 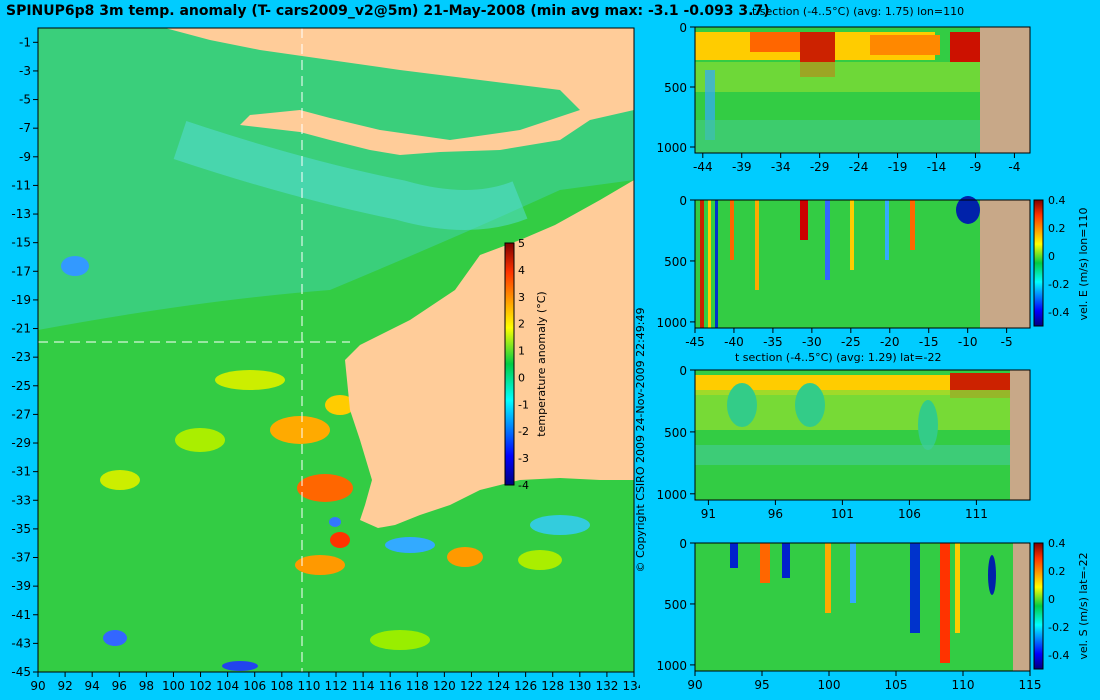 What do you see at coordinates (859, 167) in the screenshot?
I see `section-x-tick: -24` at bounding box center [859, 167].